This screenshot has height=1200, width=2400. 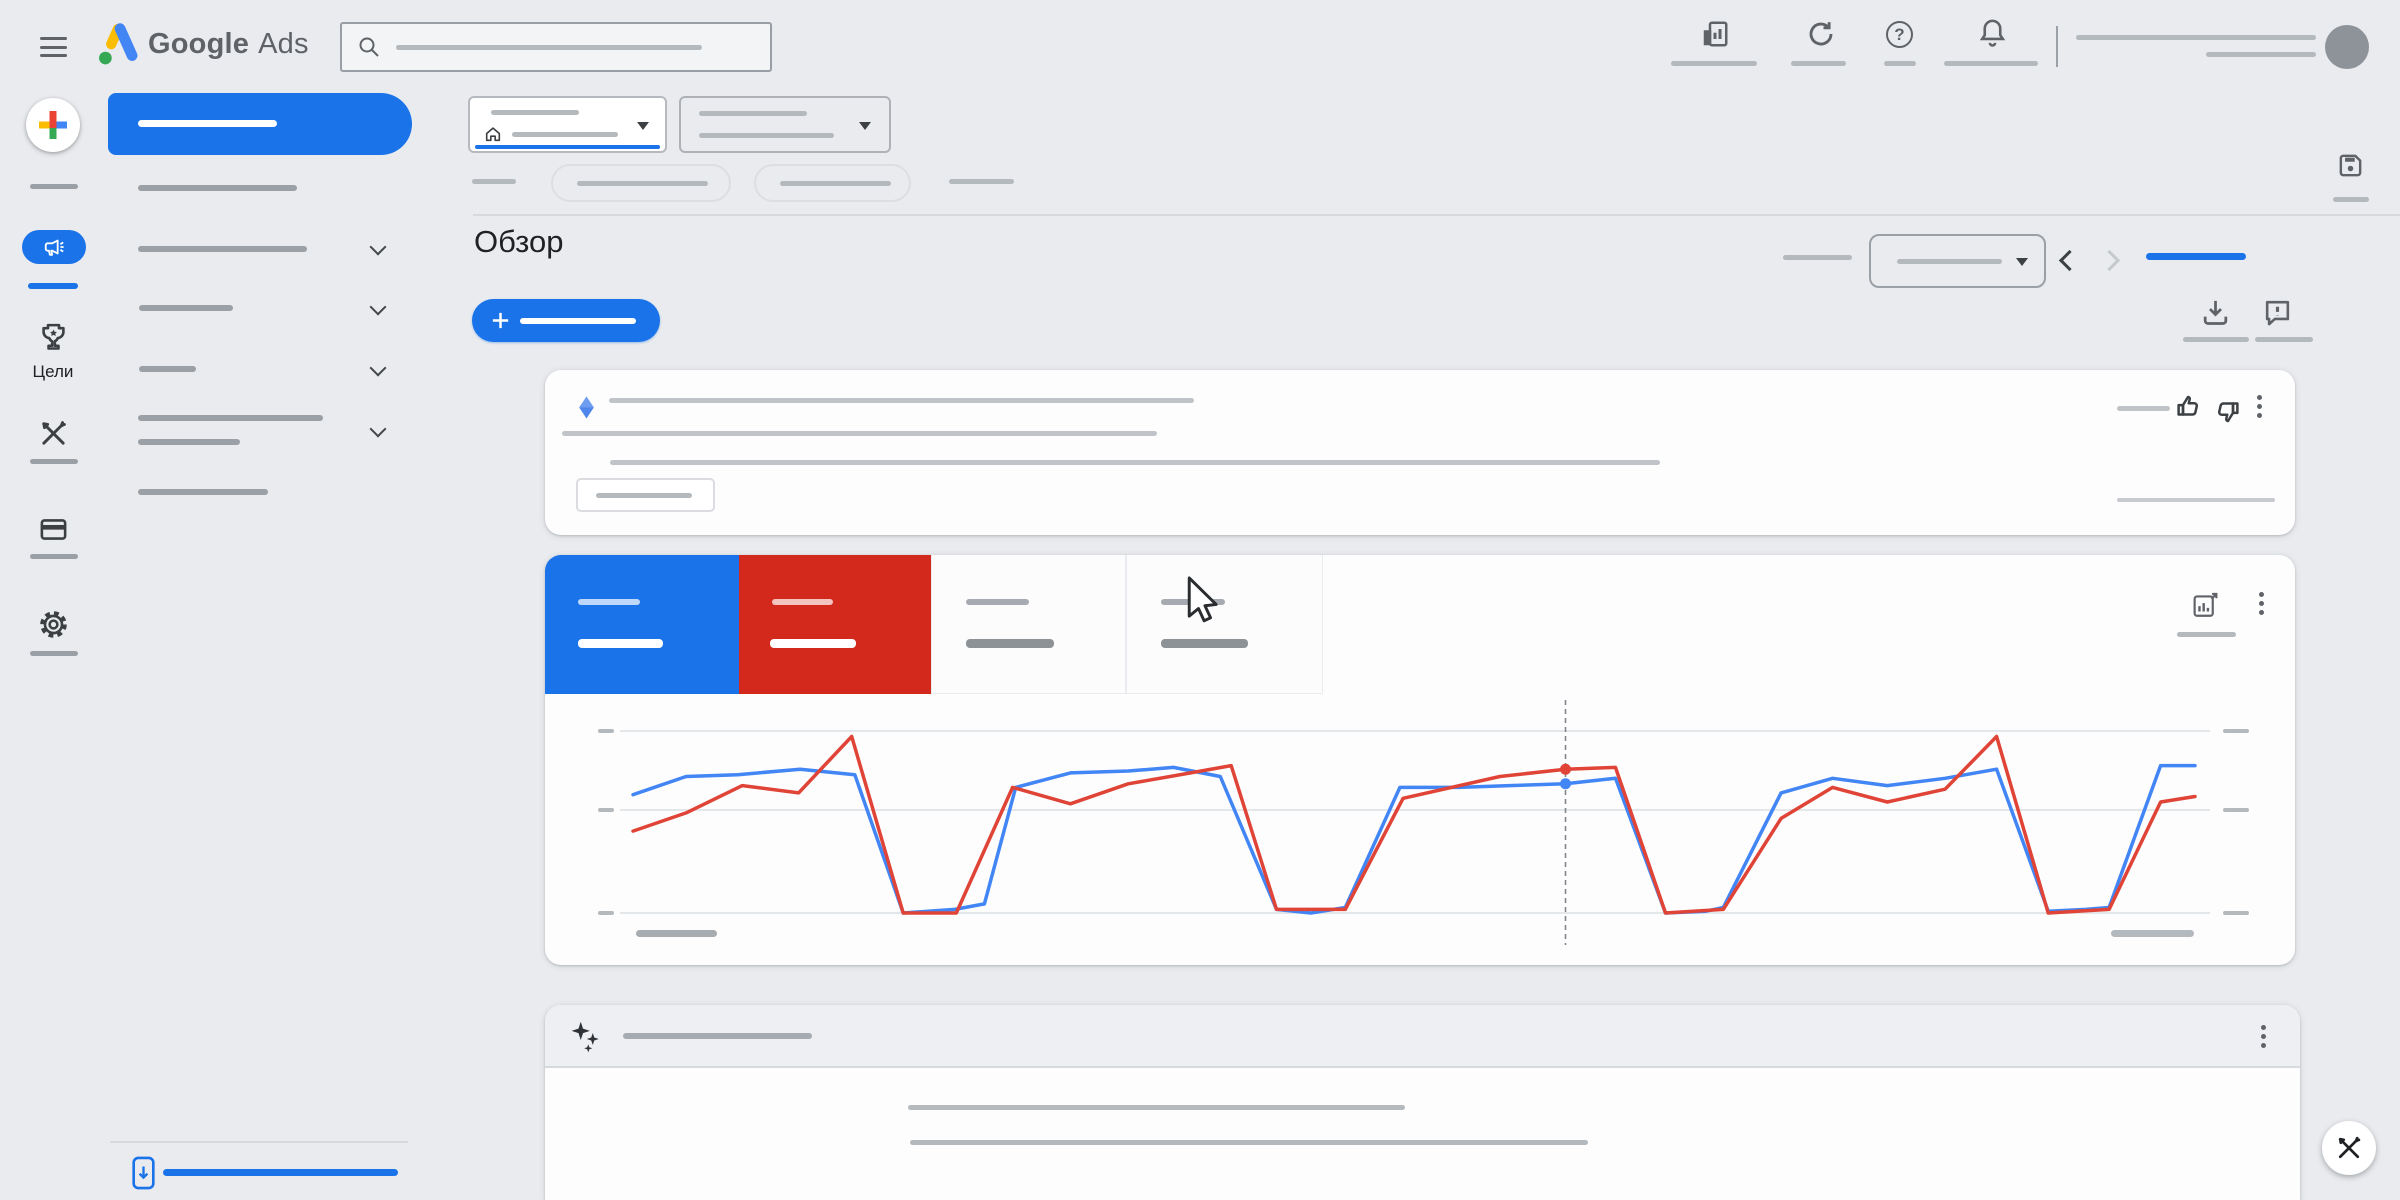 I want to click on recommendation-title-skeleton, so click(x=901, y=400).